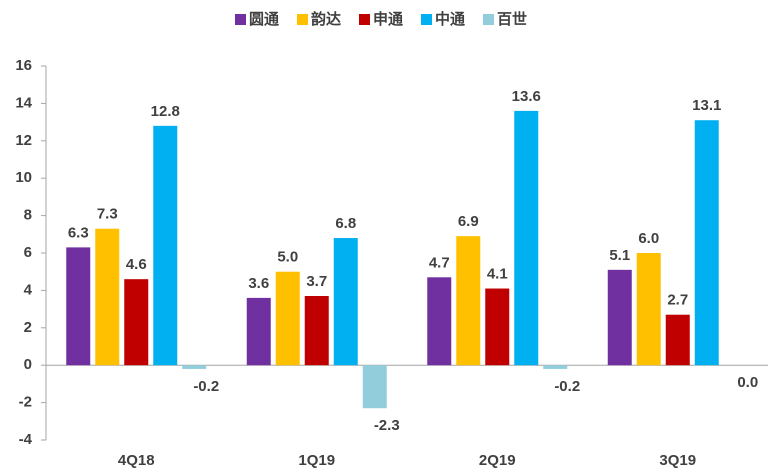  I want to click on legend-label: 申通, so click(388, 19).